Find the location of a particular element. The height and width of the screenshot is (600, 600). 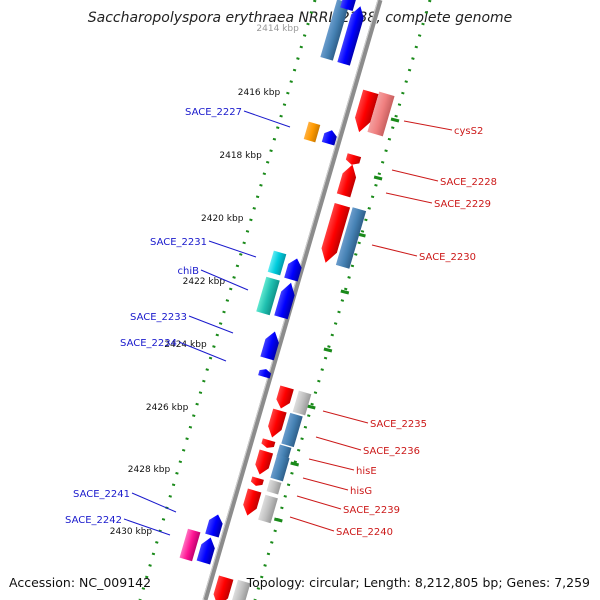

gene-arrow-red-bottom is located at coordinates (222, 587).